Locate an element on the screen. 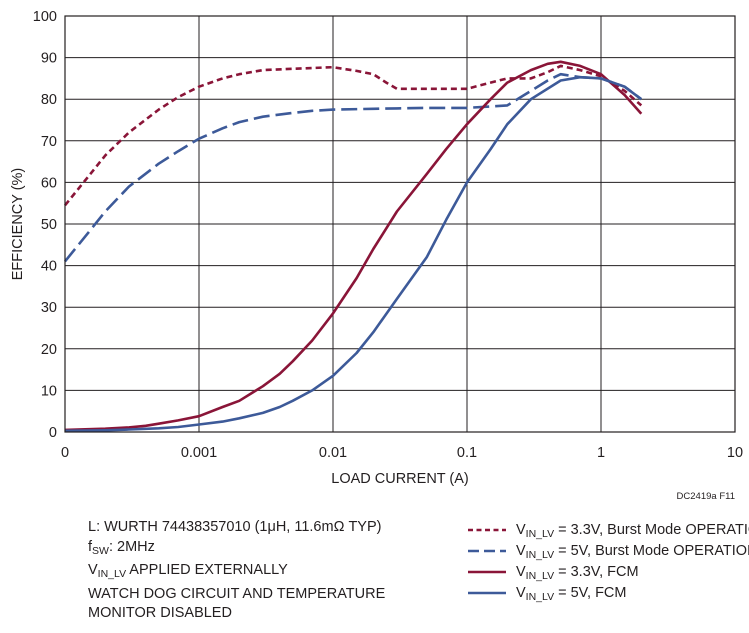 This screenshot has height=633, width=749. legend-label-vin-5v-fcm: VIN_LV = 5V, FCM is located at coordinates (571, 594).